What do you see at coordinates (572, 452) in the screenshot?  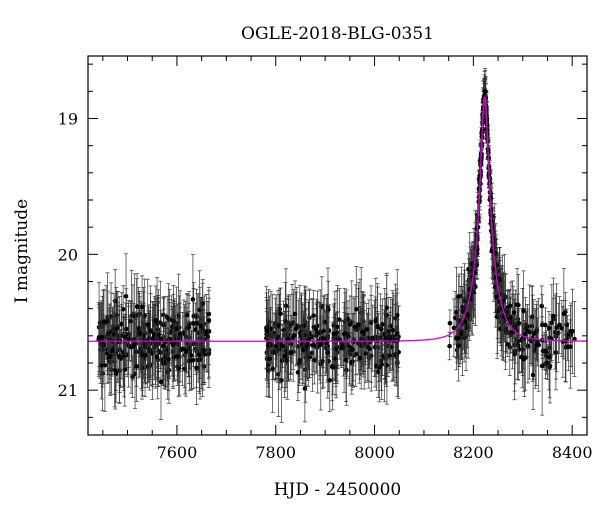 I see `x-tick-label: 8400` at bounding box center [572, 452].